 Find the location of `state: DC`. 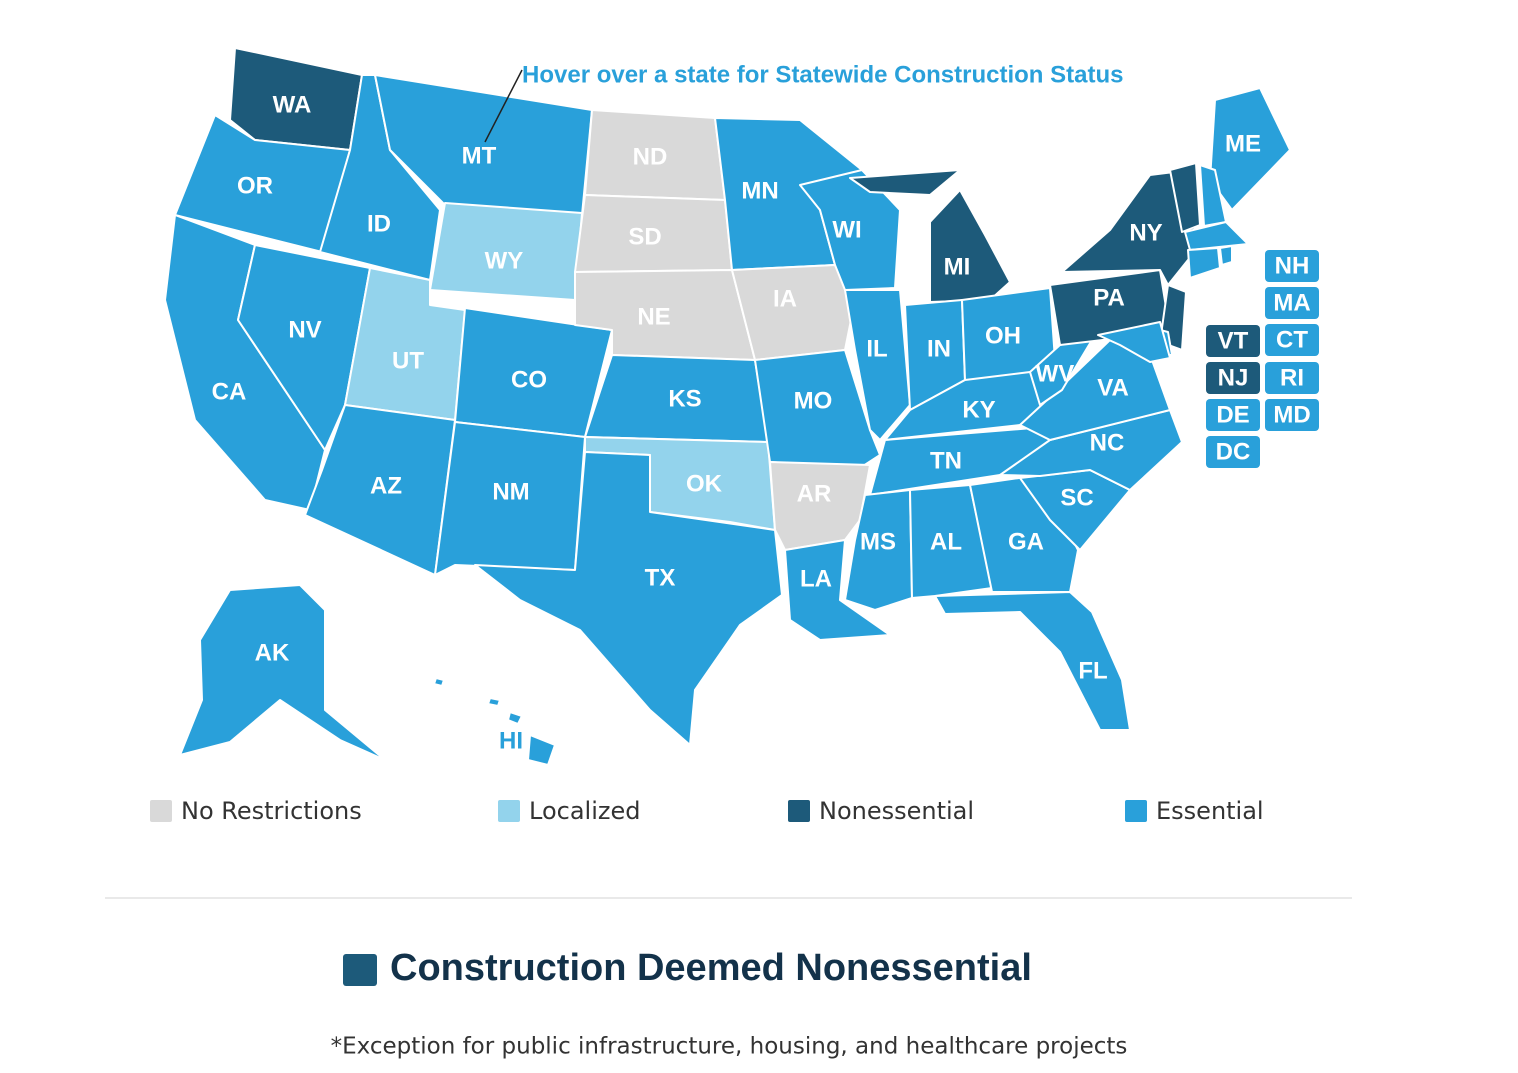

state: DC is located at coordinates (1233, 452).